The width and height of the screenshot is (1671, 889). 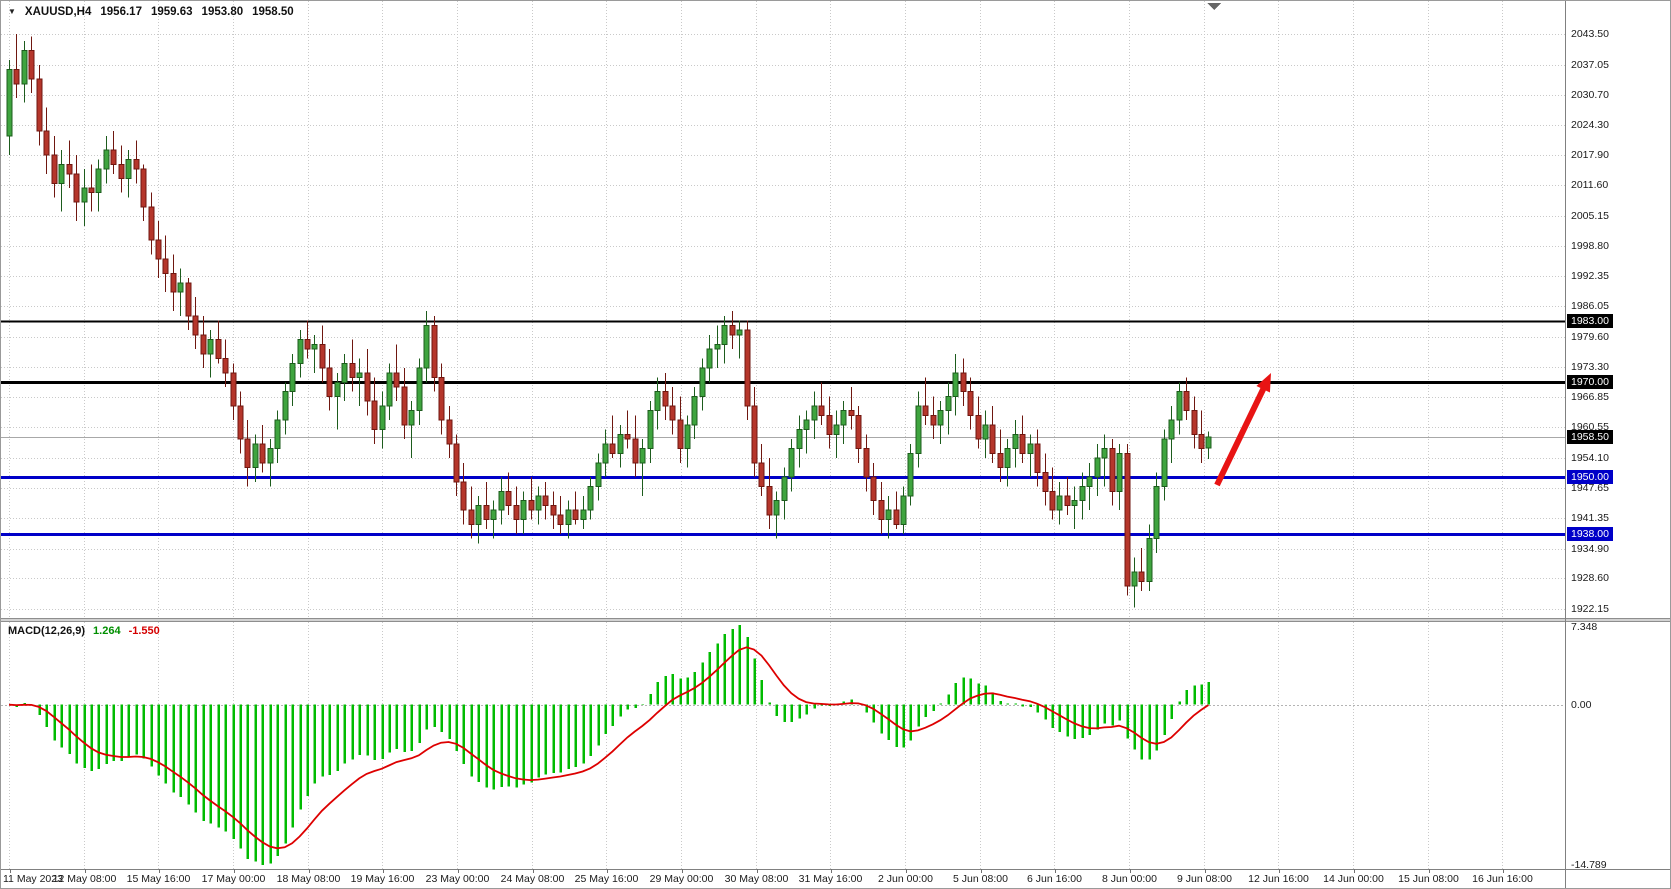 What do you see at coordinates (1502, 879) in the screenshot?
I see `time-tick-label: 16 Jun 16:00` at bounding box center [1502, 879].